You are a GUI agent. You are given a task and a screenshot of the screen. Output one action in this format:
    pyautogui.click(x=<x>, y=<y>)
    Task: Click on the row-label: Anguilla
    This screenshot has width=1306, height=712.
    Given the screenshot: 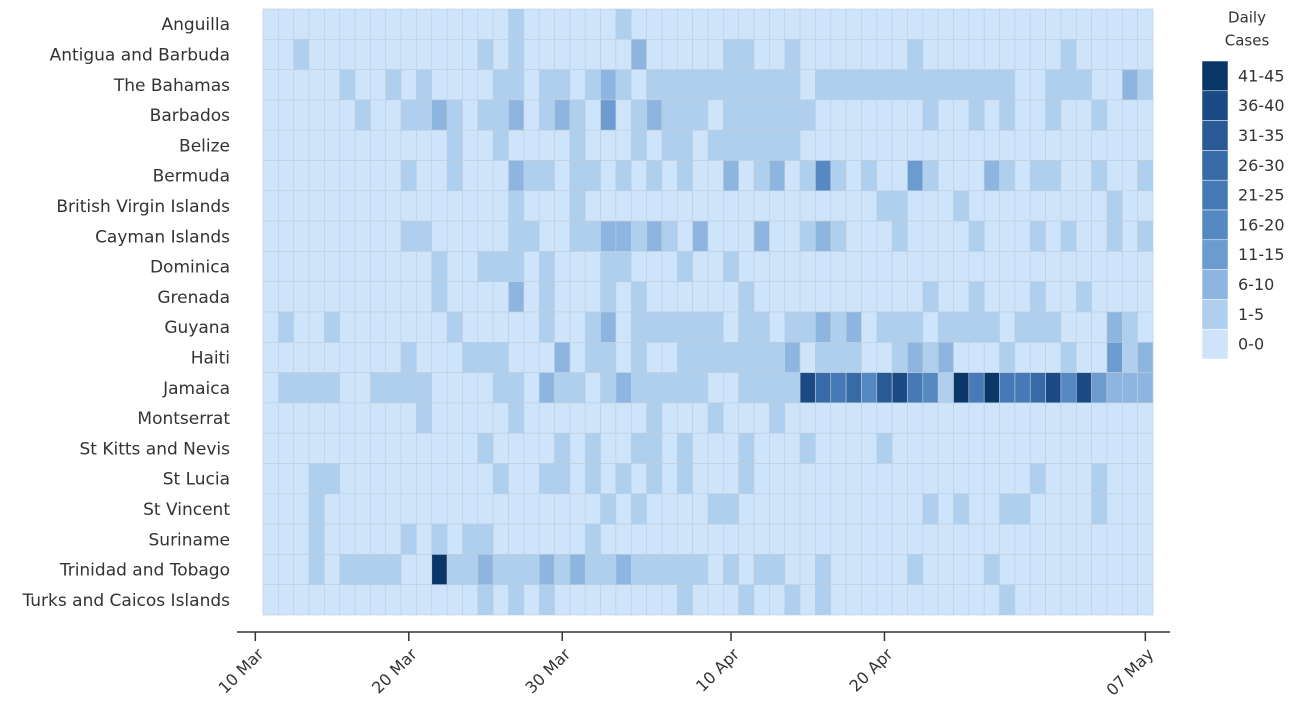 What is the action you would take?
    pyautogui.click(x=195, y=25)
    